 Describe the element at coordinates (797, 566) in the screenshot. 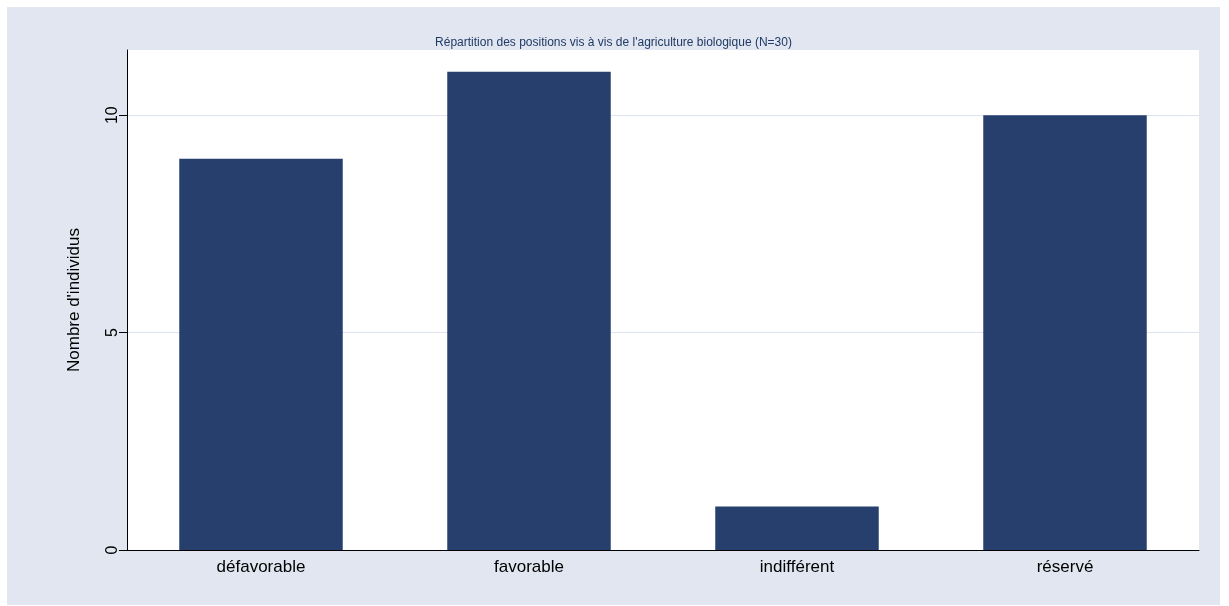

I see `x-tick-label: indifférent` at that location.